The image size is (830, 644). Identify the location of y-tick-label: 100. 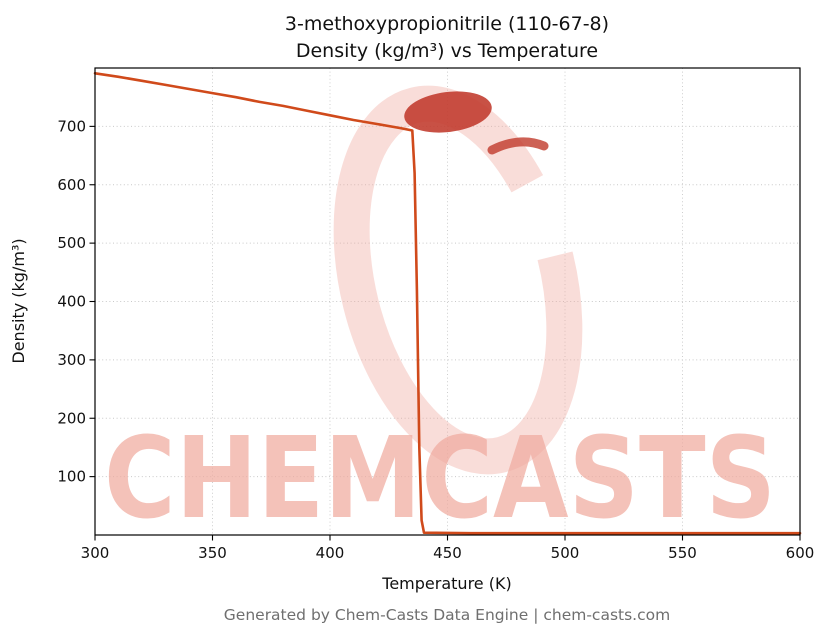
(71, 477).